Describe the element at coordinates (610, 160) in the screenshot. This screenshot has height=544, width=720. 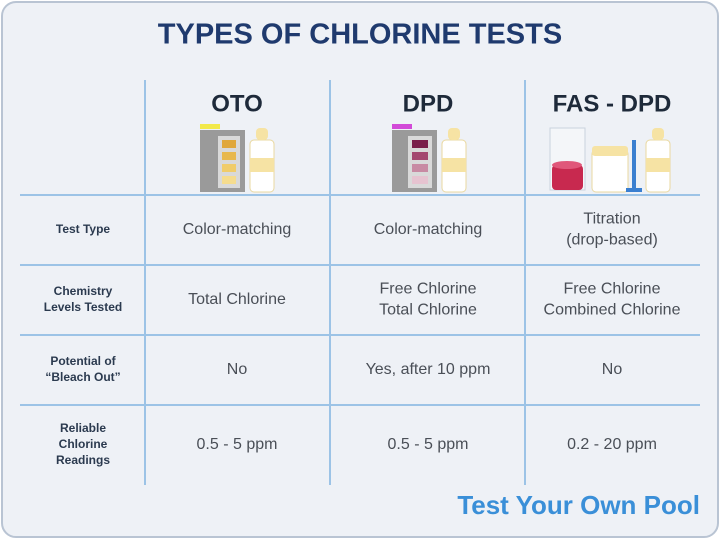
I see `fas-dpd-icon` at that location.